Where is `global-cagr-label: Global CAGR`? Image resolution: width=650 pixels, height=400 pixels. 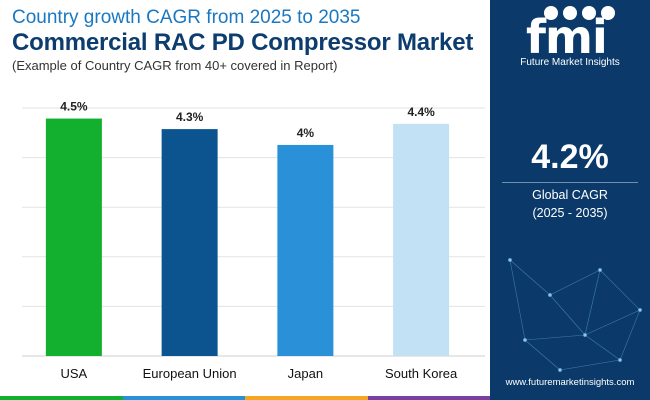
global-cagr-label: Global CAGR is located at coordinates (570, 195).